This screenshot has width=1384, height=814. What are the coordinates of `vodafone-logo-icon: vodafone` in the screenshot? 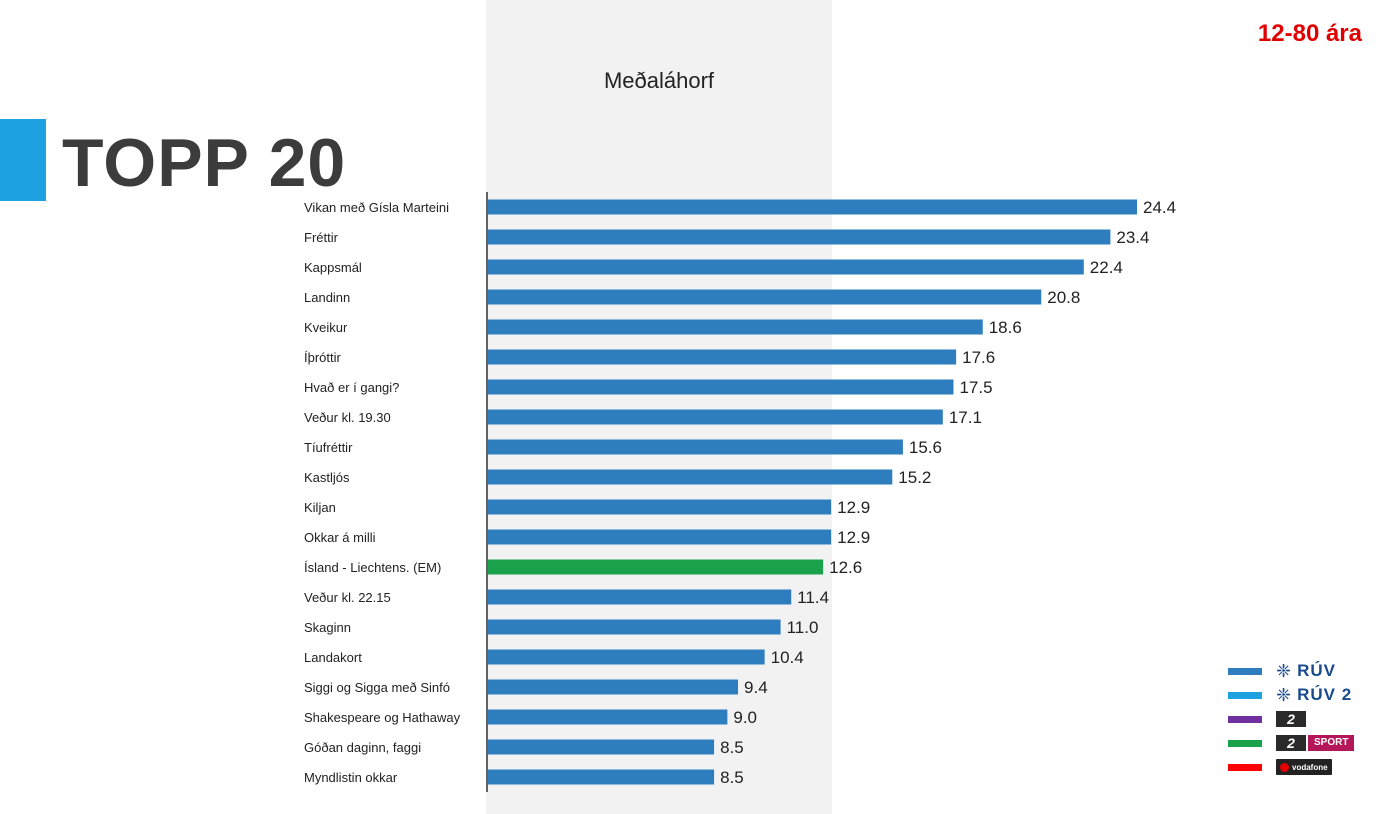 It's located at (1304, 767).